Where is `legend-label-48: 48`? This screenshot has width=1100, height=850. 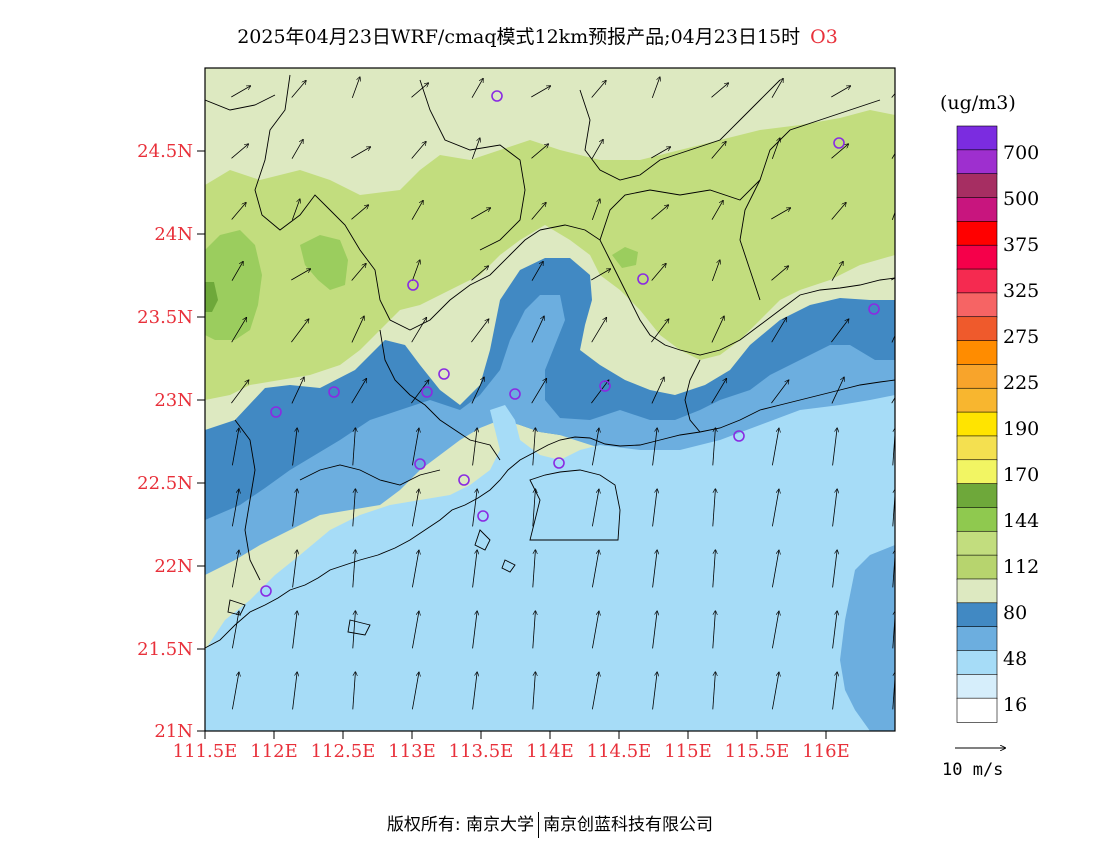 legend-label-48: 48 is located at coordinates (1015, 659).